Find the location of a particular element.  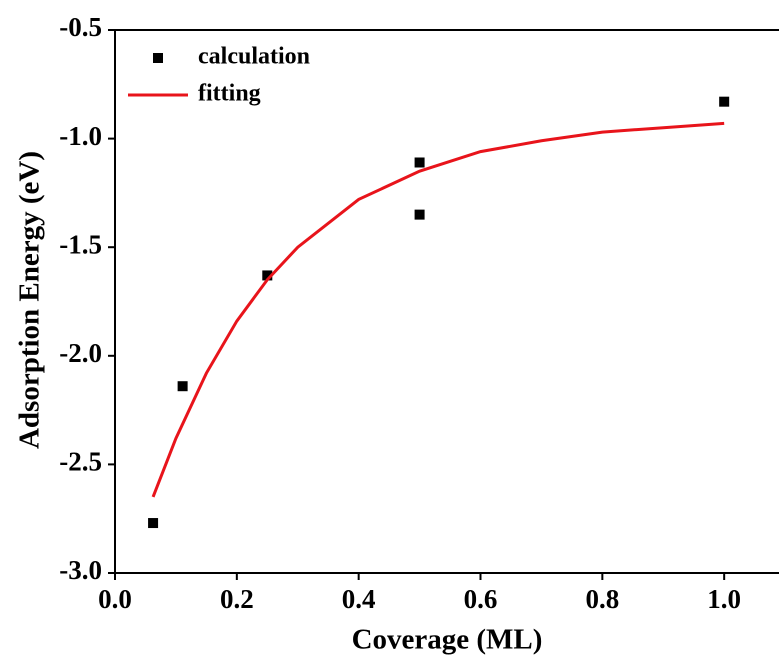

y-tick-label: -3.0 is located at coordinates (80, 570).